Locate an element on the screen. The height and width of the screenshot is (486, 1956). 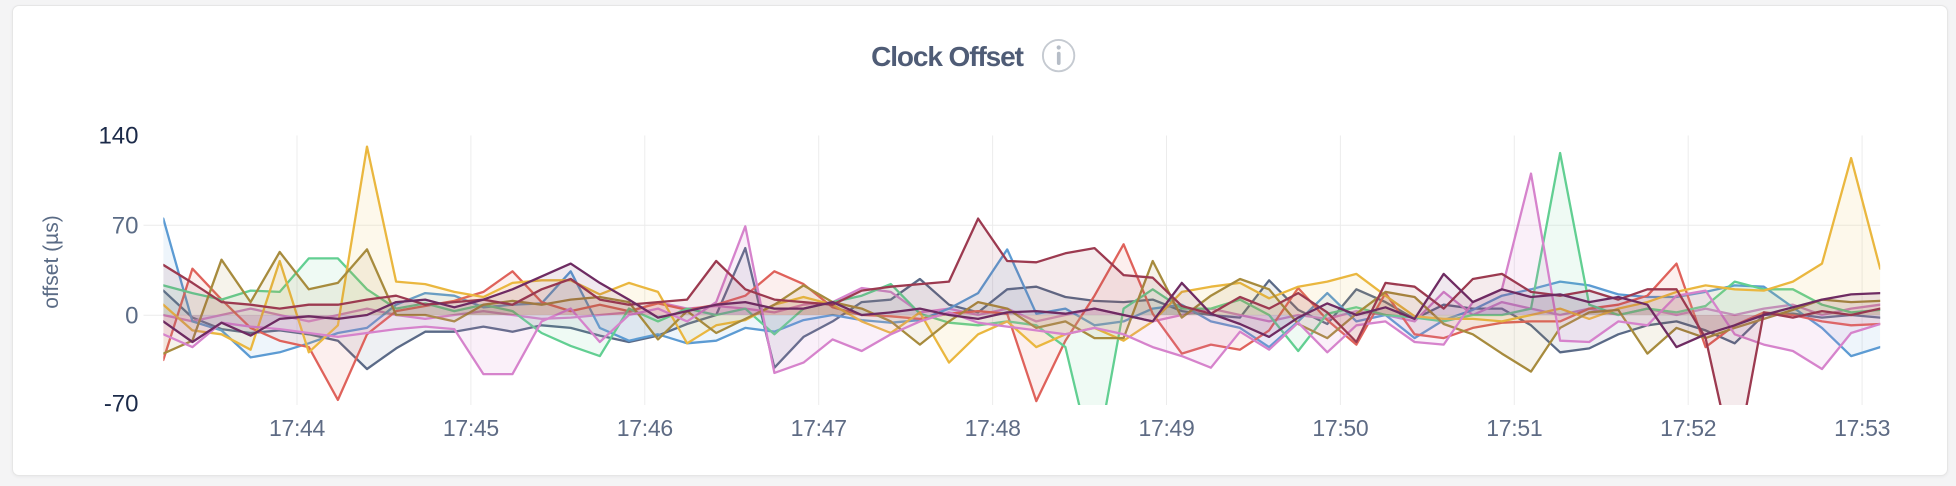
svg-text: 0 is located at coordinates (131, 316).